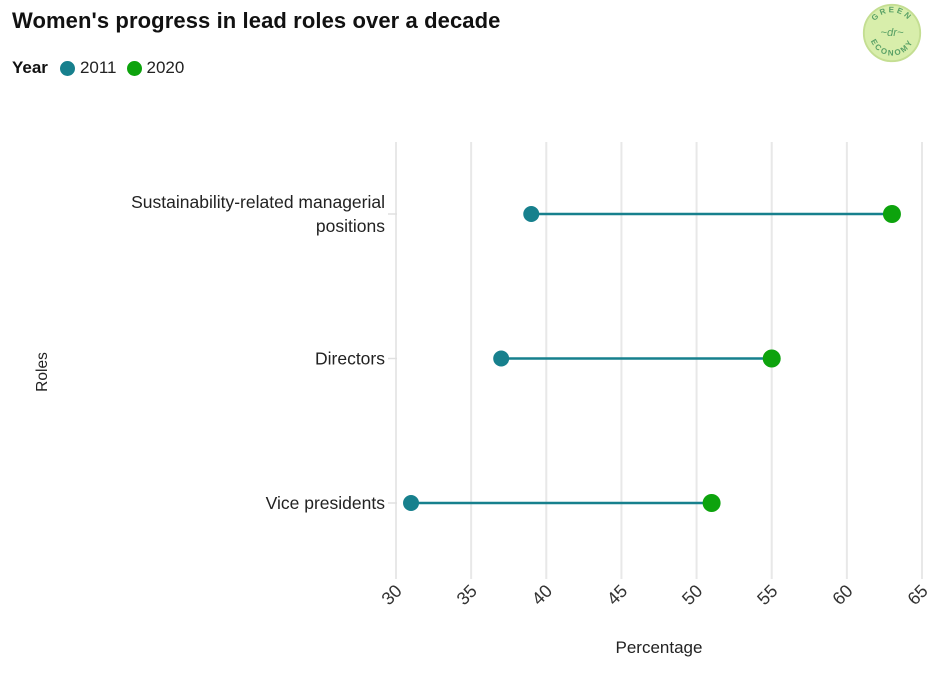 The image size is (945, 675). What do you see at coordinates (326, 503) in the screenshot?
I see `y-category-label-2: Vice presidents` at bounding box center [326, 503].